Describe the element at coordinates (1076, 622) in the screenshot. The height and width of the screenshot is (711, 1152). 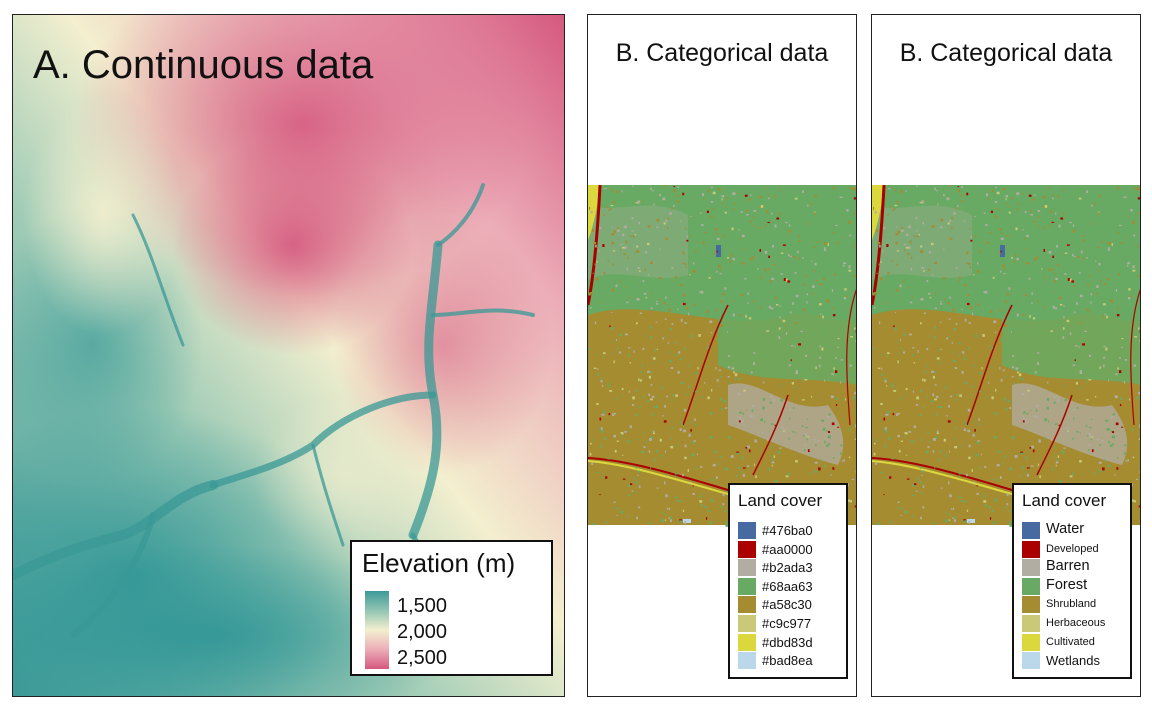
I see `legend-label: Herbaceous` at that location.